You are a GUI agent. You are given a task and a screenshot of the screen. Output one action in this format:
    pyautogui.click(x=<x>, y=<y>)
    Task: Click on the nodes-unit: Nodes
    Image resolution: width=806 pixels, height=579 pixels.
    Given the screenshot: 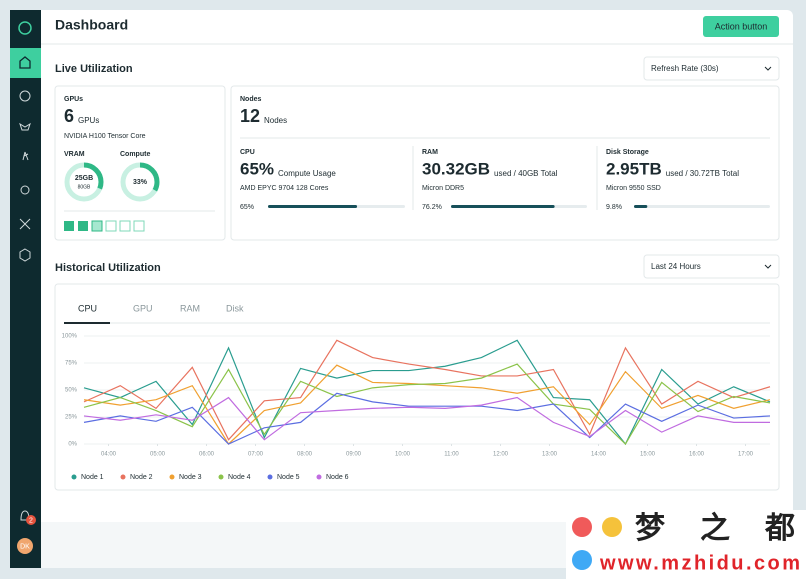 What is the action you would take?
    pyautogui.click(x=275, y=120)
    